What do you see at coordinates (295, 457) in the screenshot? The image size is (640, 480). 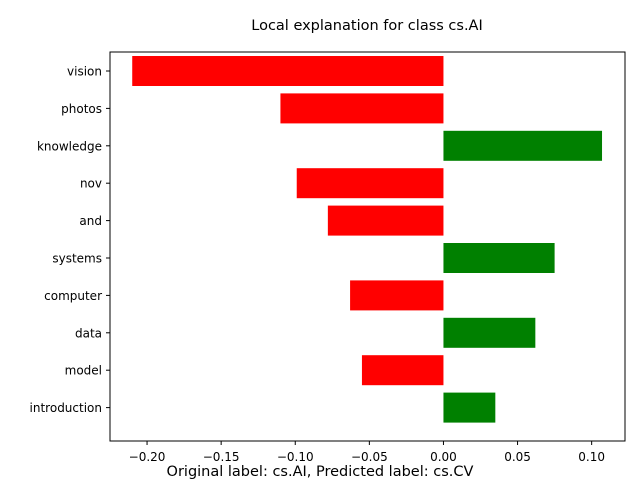 I see `x-tick-label: −0.10` at bounding box center [295, 457].